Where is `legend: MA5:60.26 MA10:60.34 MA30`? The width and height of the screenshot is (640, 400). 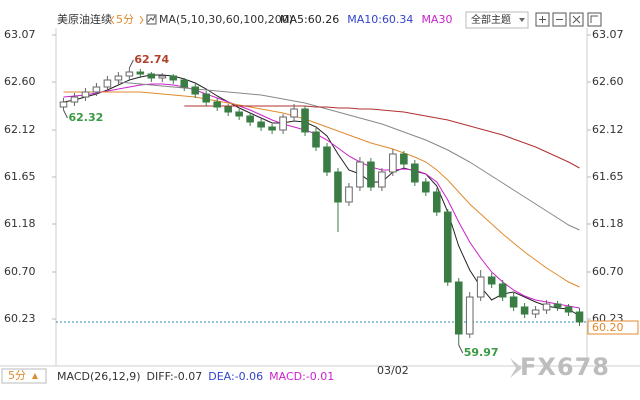
legend: MA5:60.26 MA10:60.34 MA30 is located at coordinates (366, 19).